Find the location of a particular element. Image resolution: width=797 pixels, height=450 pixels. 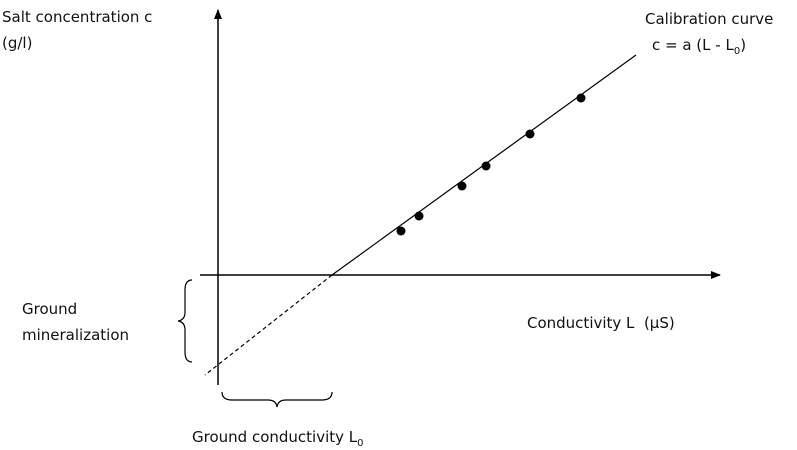

horizontal-brace is located at coordinates (277, 399).